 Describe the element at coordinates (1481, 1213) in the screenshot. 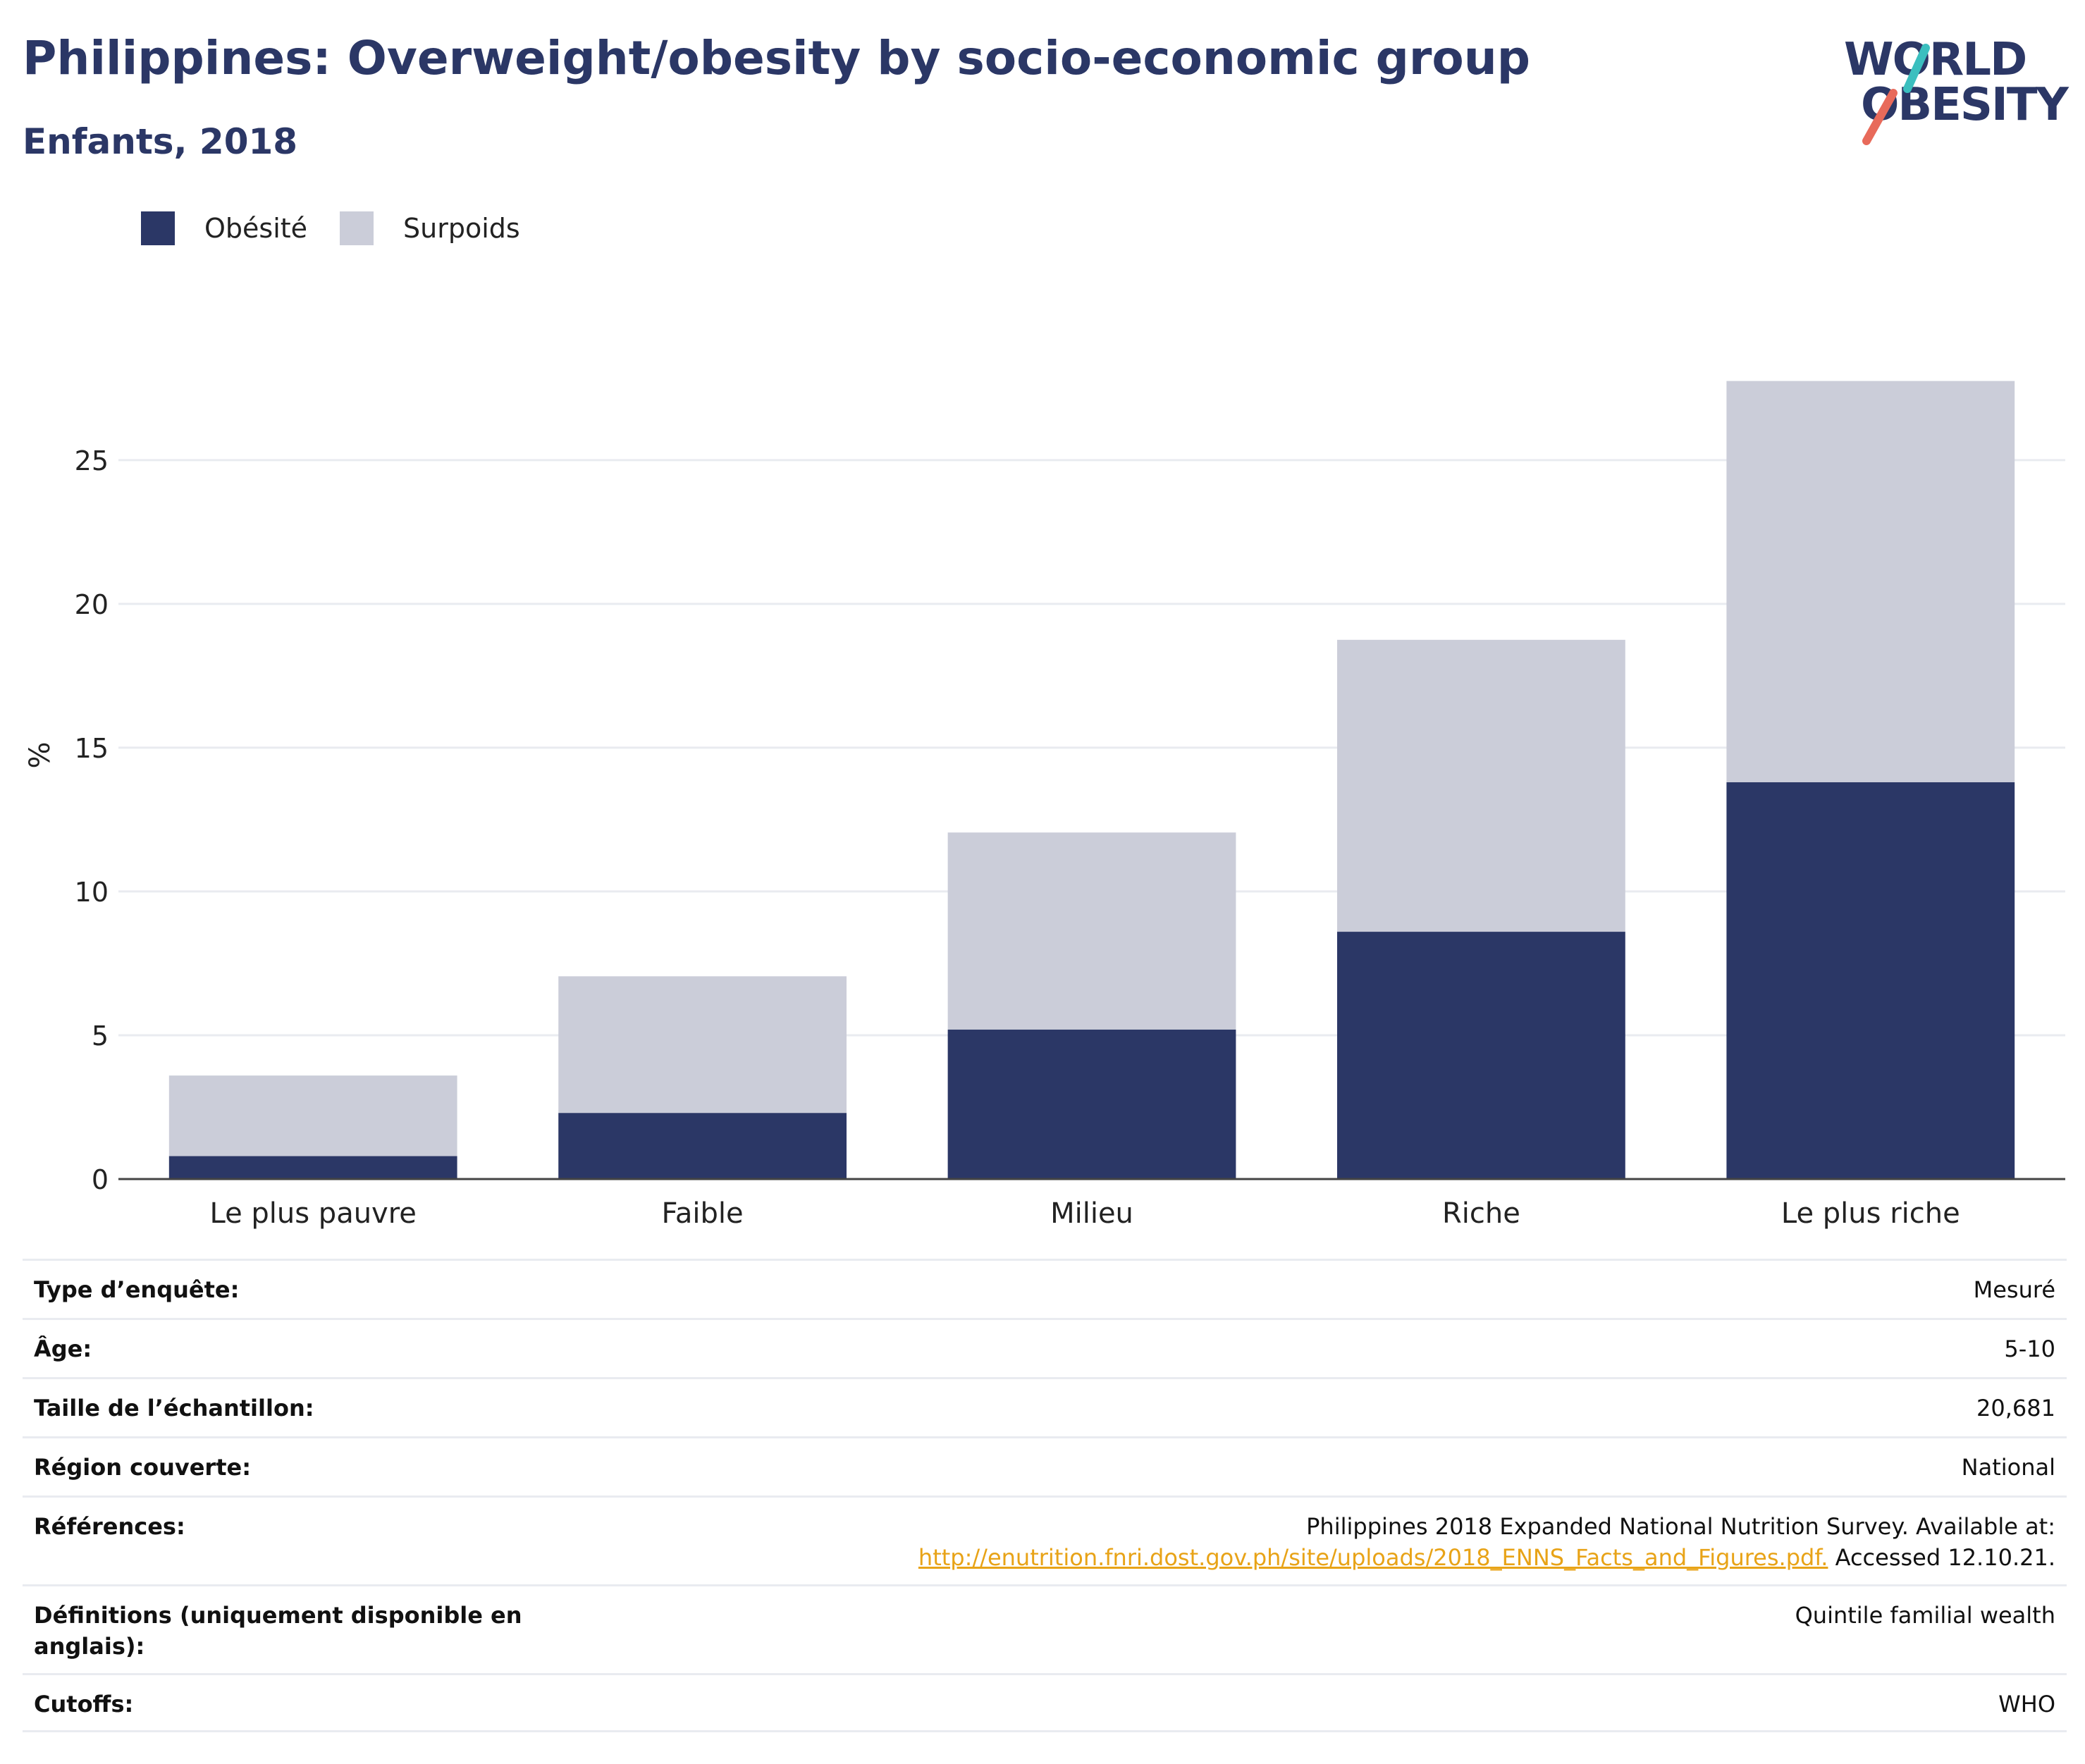

I see `x-tick-label: Riche` at that location.